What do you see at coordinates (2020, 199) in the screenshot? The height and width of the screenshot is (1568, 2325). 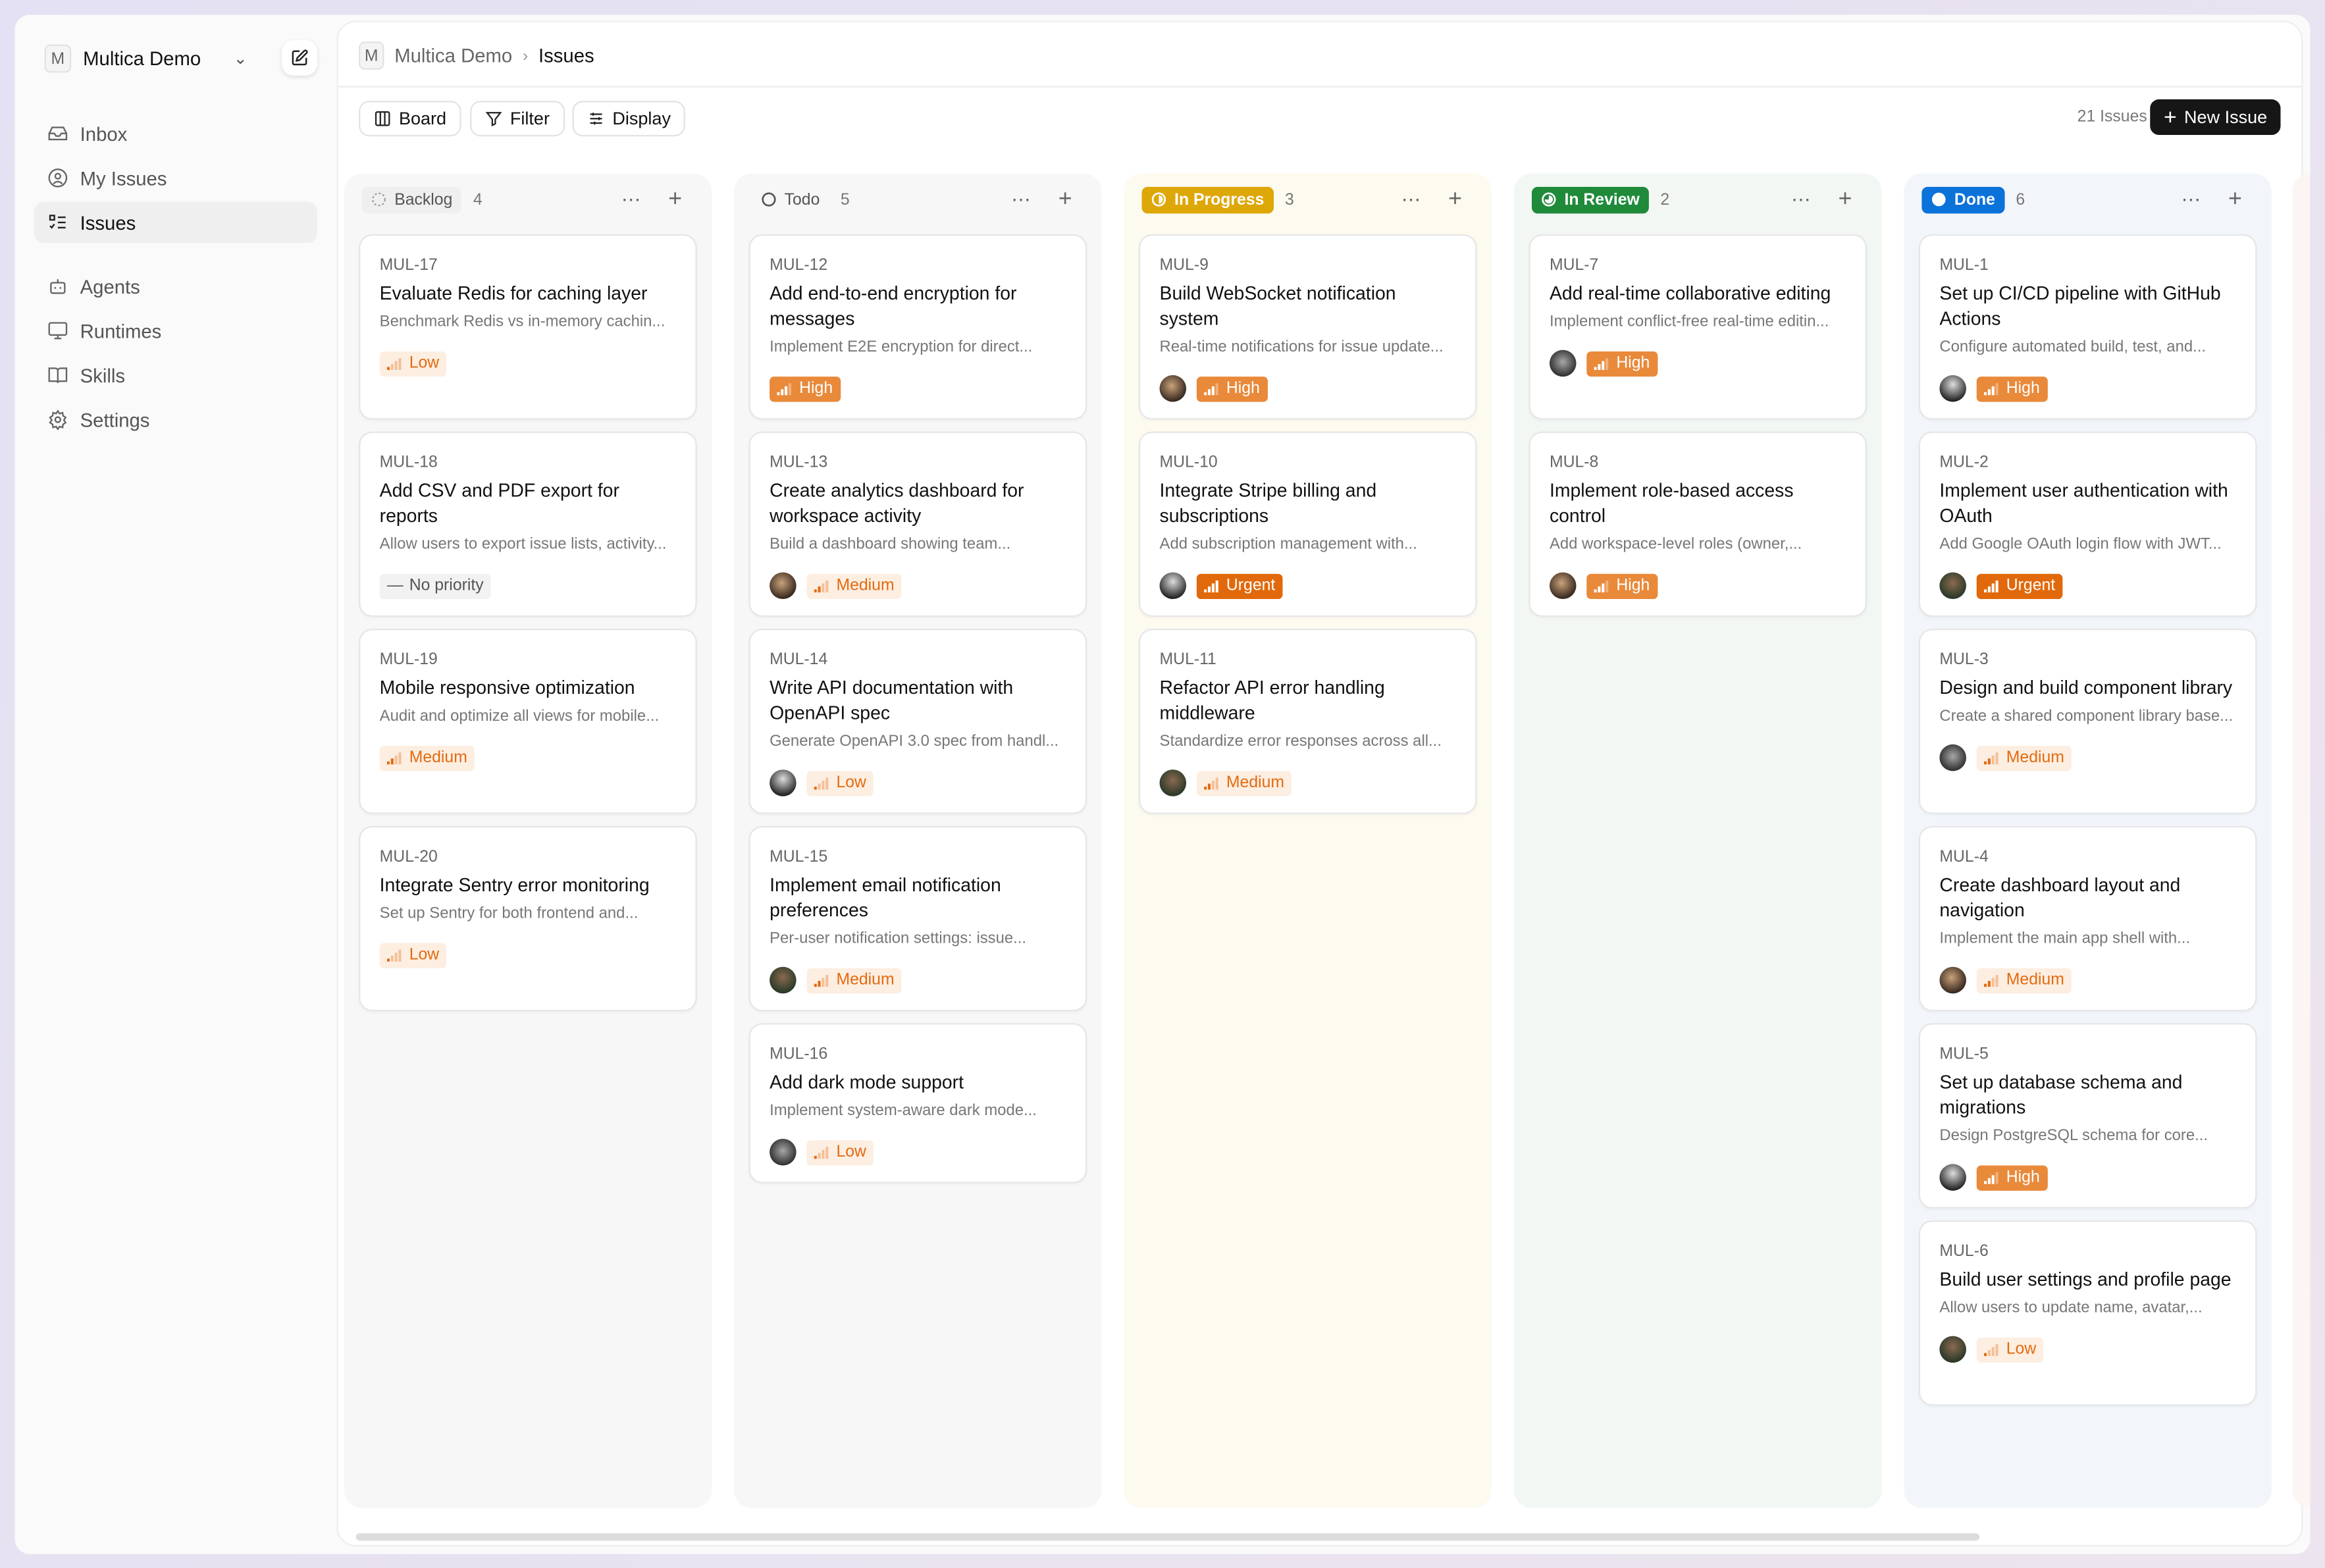 I see `column-count: 6` at bounding box center [2020, 199].